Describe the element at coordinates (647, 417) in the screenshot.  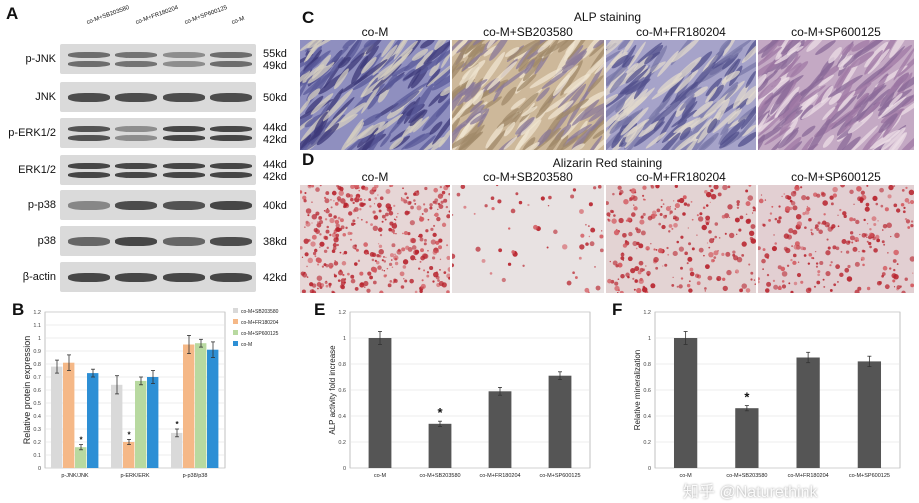
I see `y-tick-label: 0.4` at that location.